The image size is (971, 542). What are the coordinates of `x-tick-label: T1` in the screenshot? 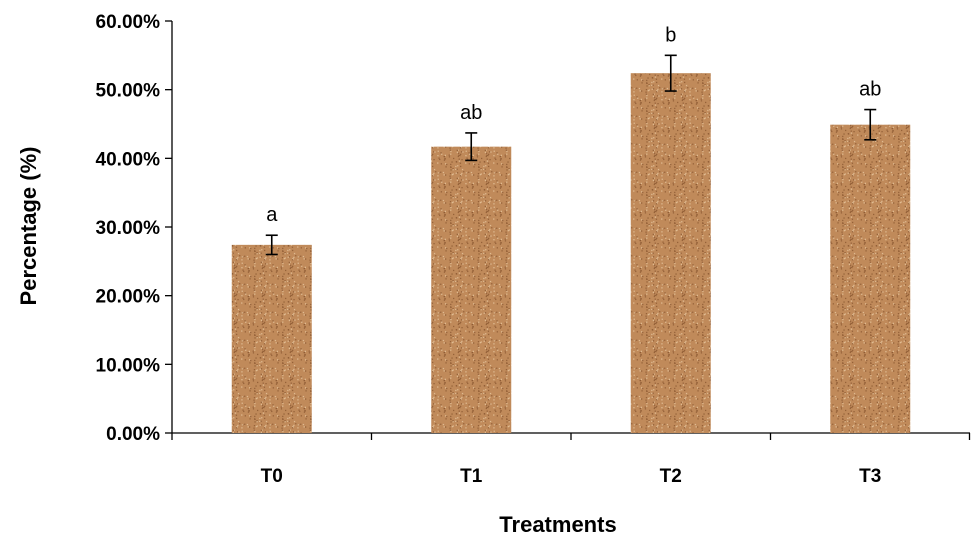 It's located at (471, 476).